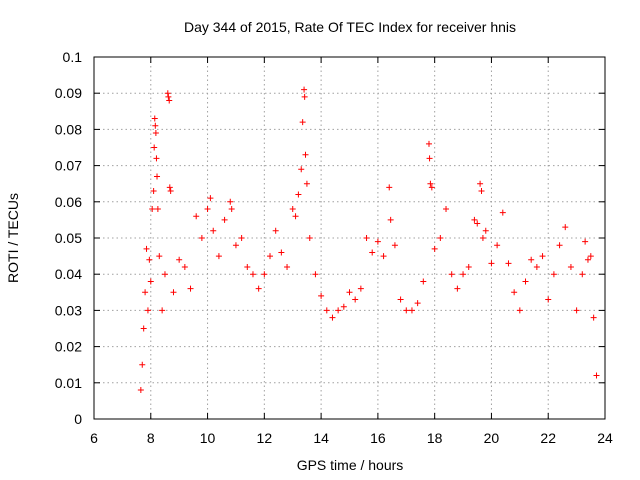  I want to click on x-axis-label: GPS time / hours, so click(350, 465).